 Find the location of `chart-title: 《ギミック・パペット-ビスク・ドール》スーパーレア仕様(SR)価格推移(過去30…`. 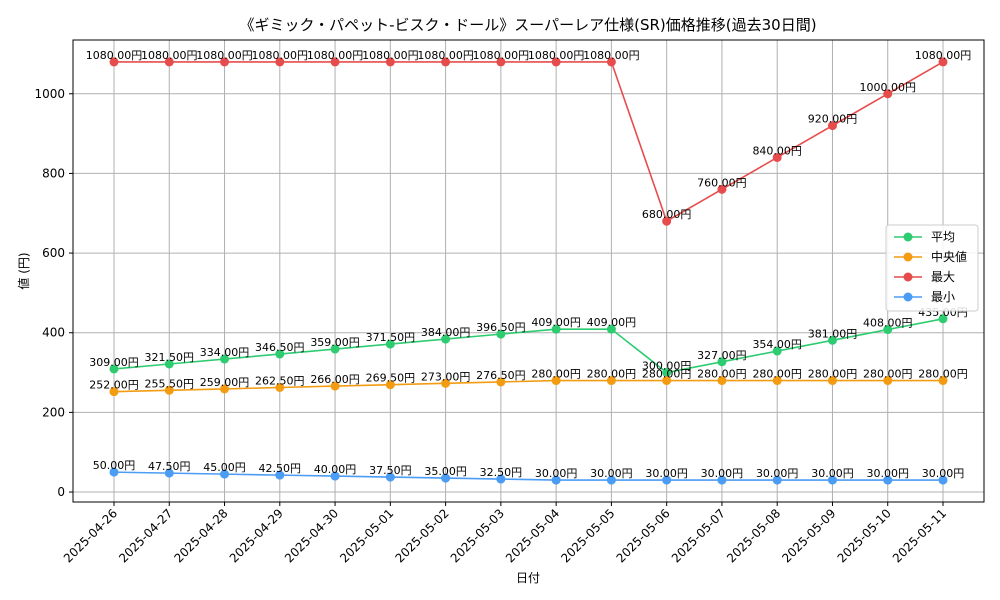

chart-title: 《ギミック・パペット-ビスク・ドール》スーパーレア仕様(SR)価格推移(過去30… is located at coordinates (527, 25).